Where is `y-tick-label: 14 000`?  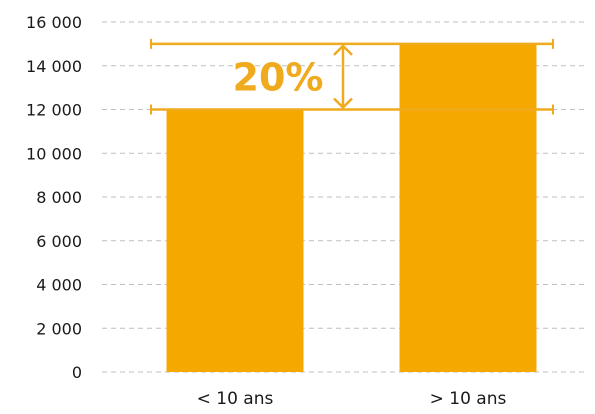 y-tick-label: 14 000 is located at coordinates (54, 66).